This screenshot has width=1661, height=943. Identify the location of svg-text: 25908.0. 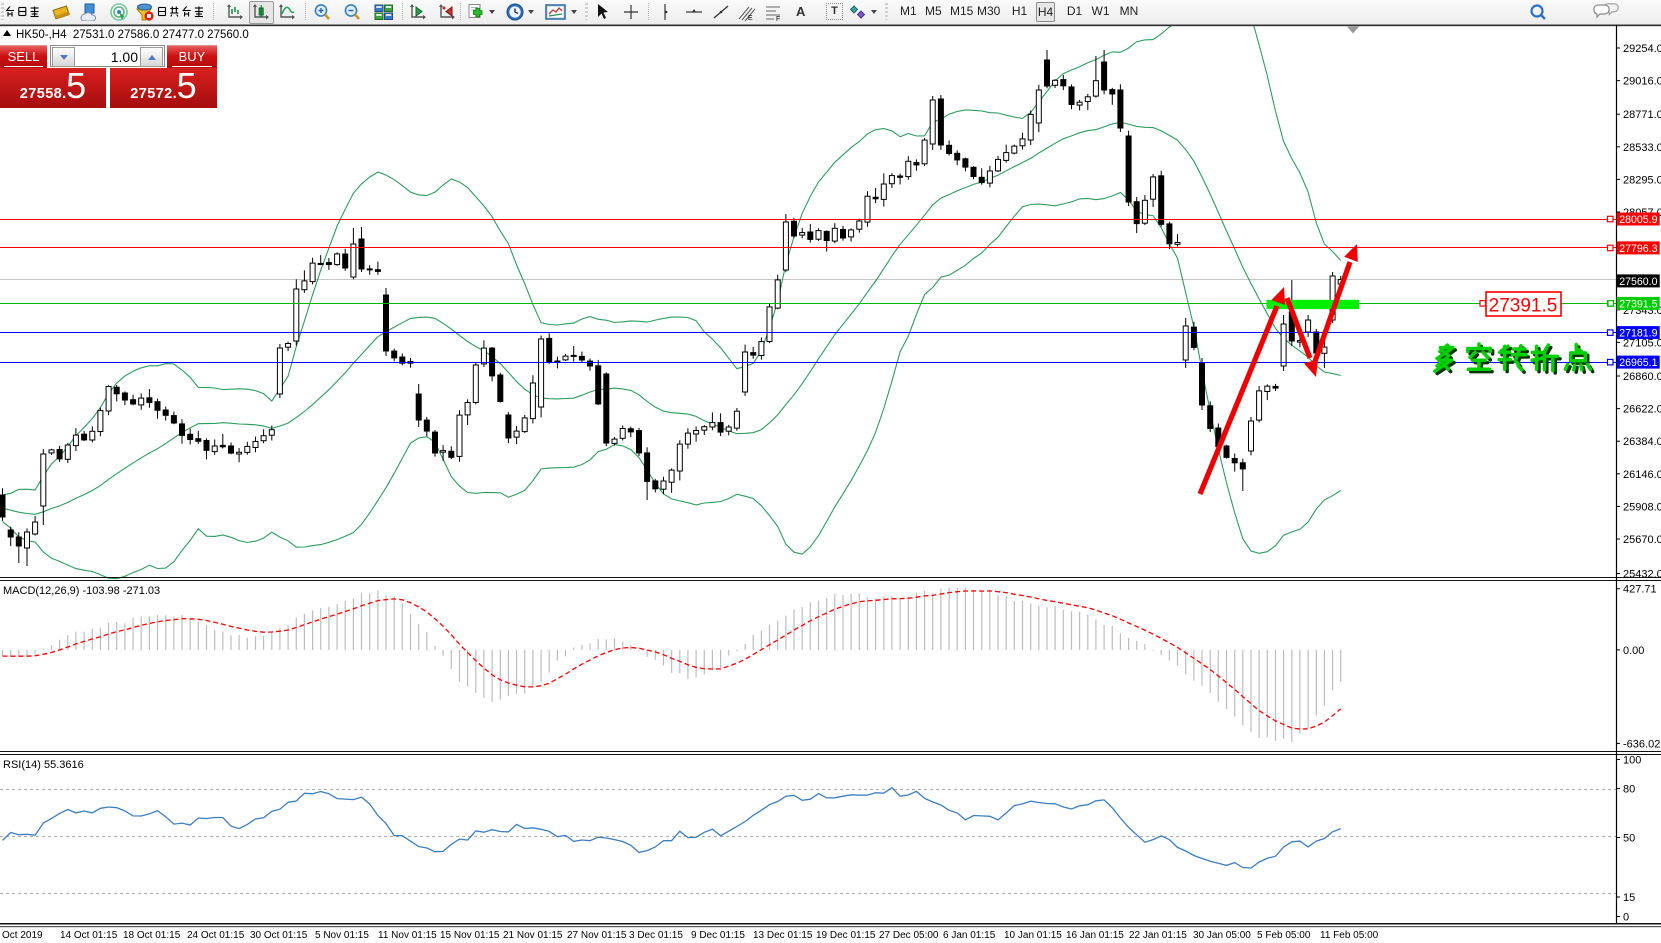
(1642, 507).